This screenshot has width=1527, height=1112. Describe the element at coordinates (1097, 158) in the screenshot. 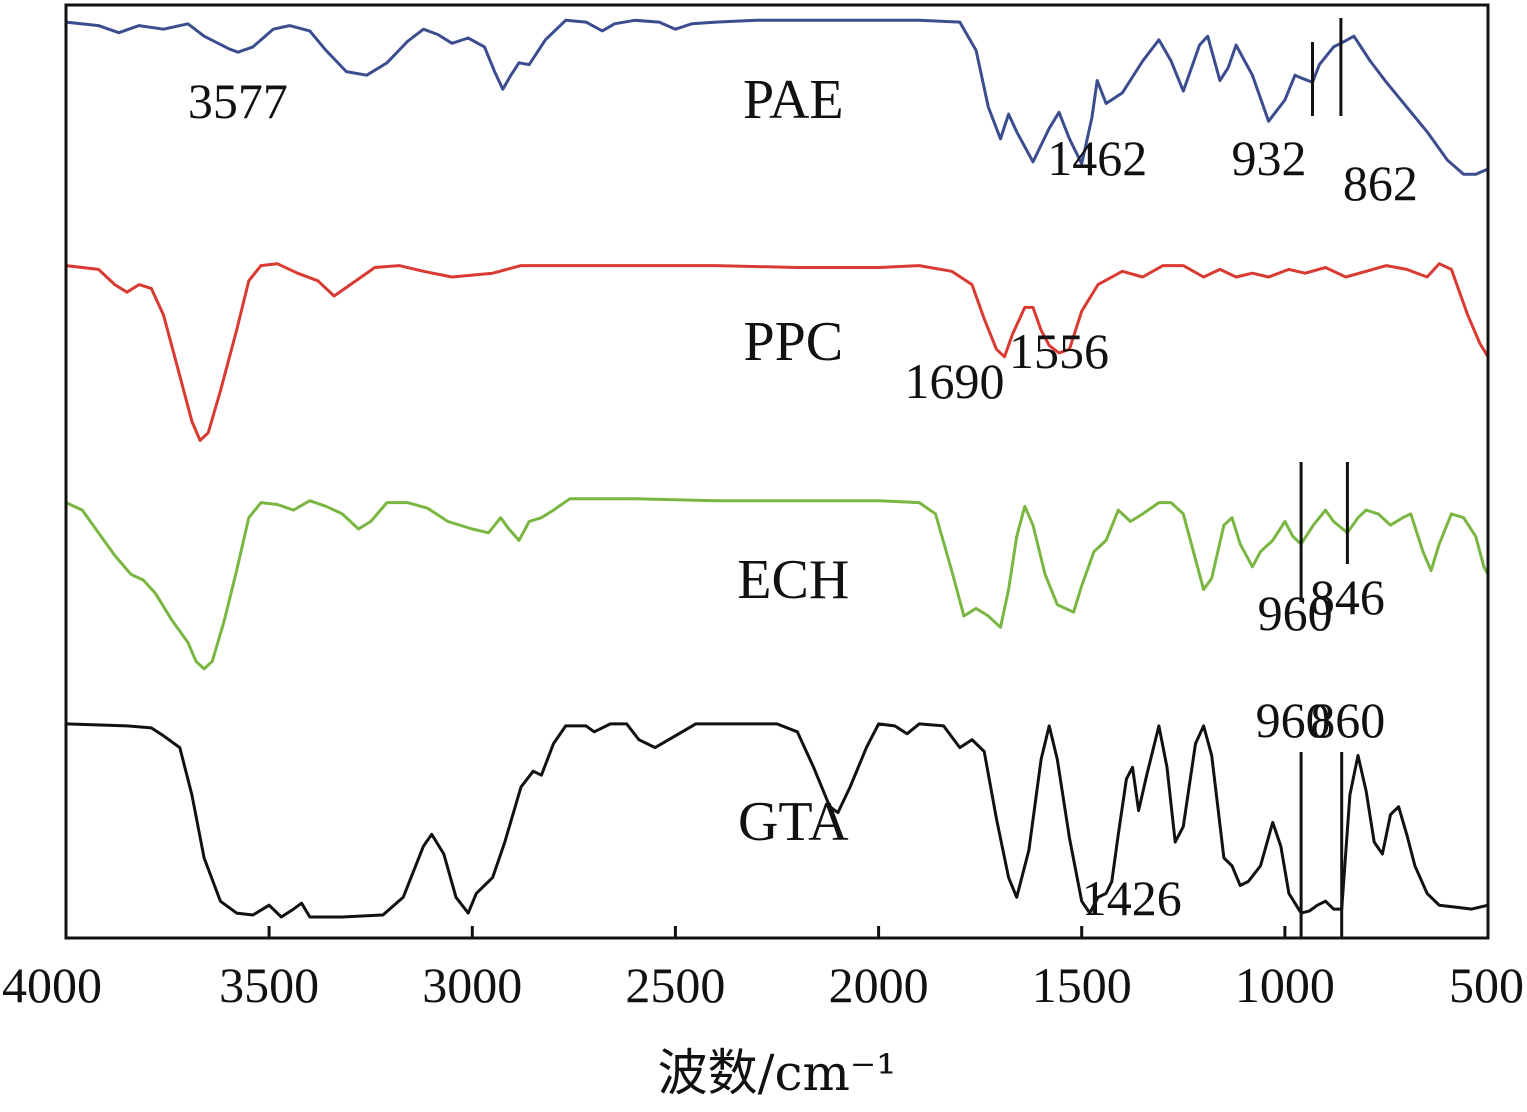

I see `peak-annotation-pae-1462: 1462` at that location.